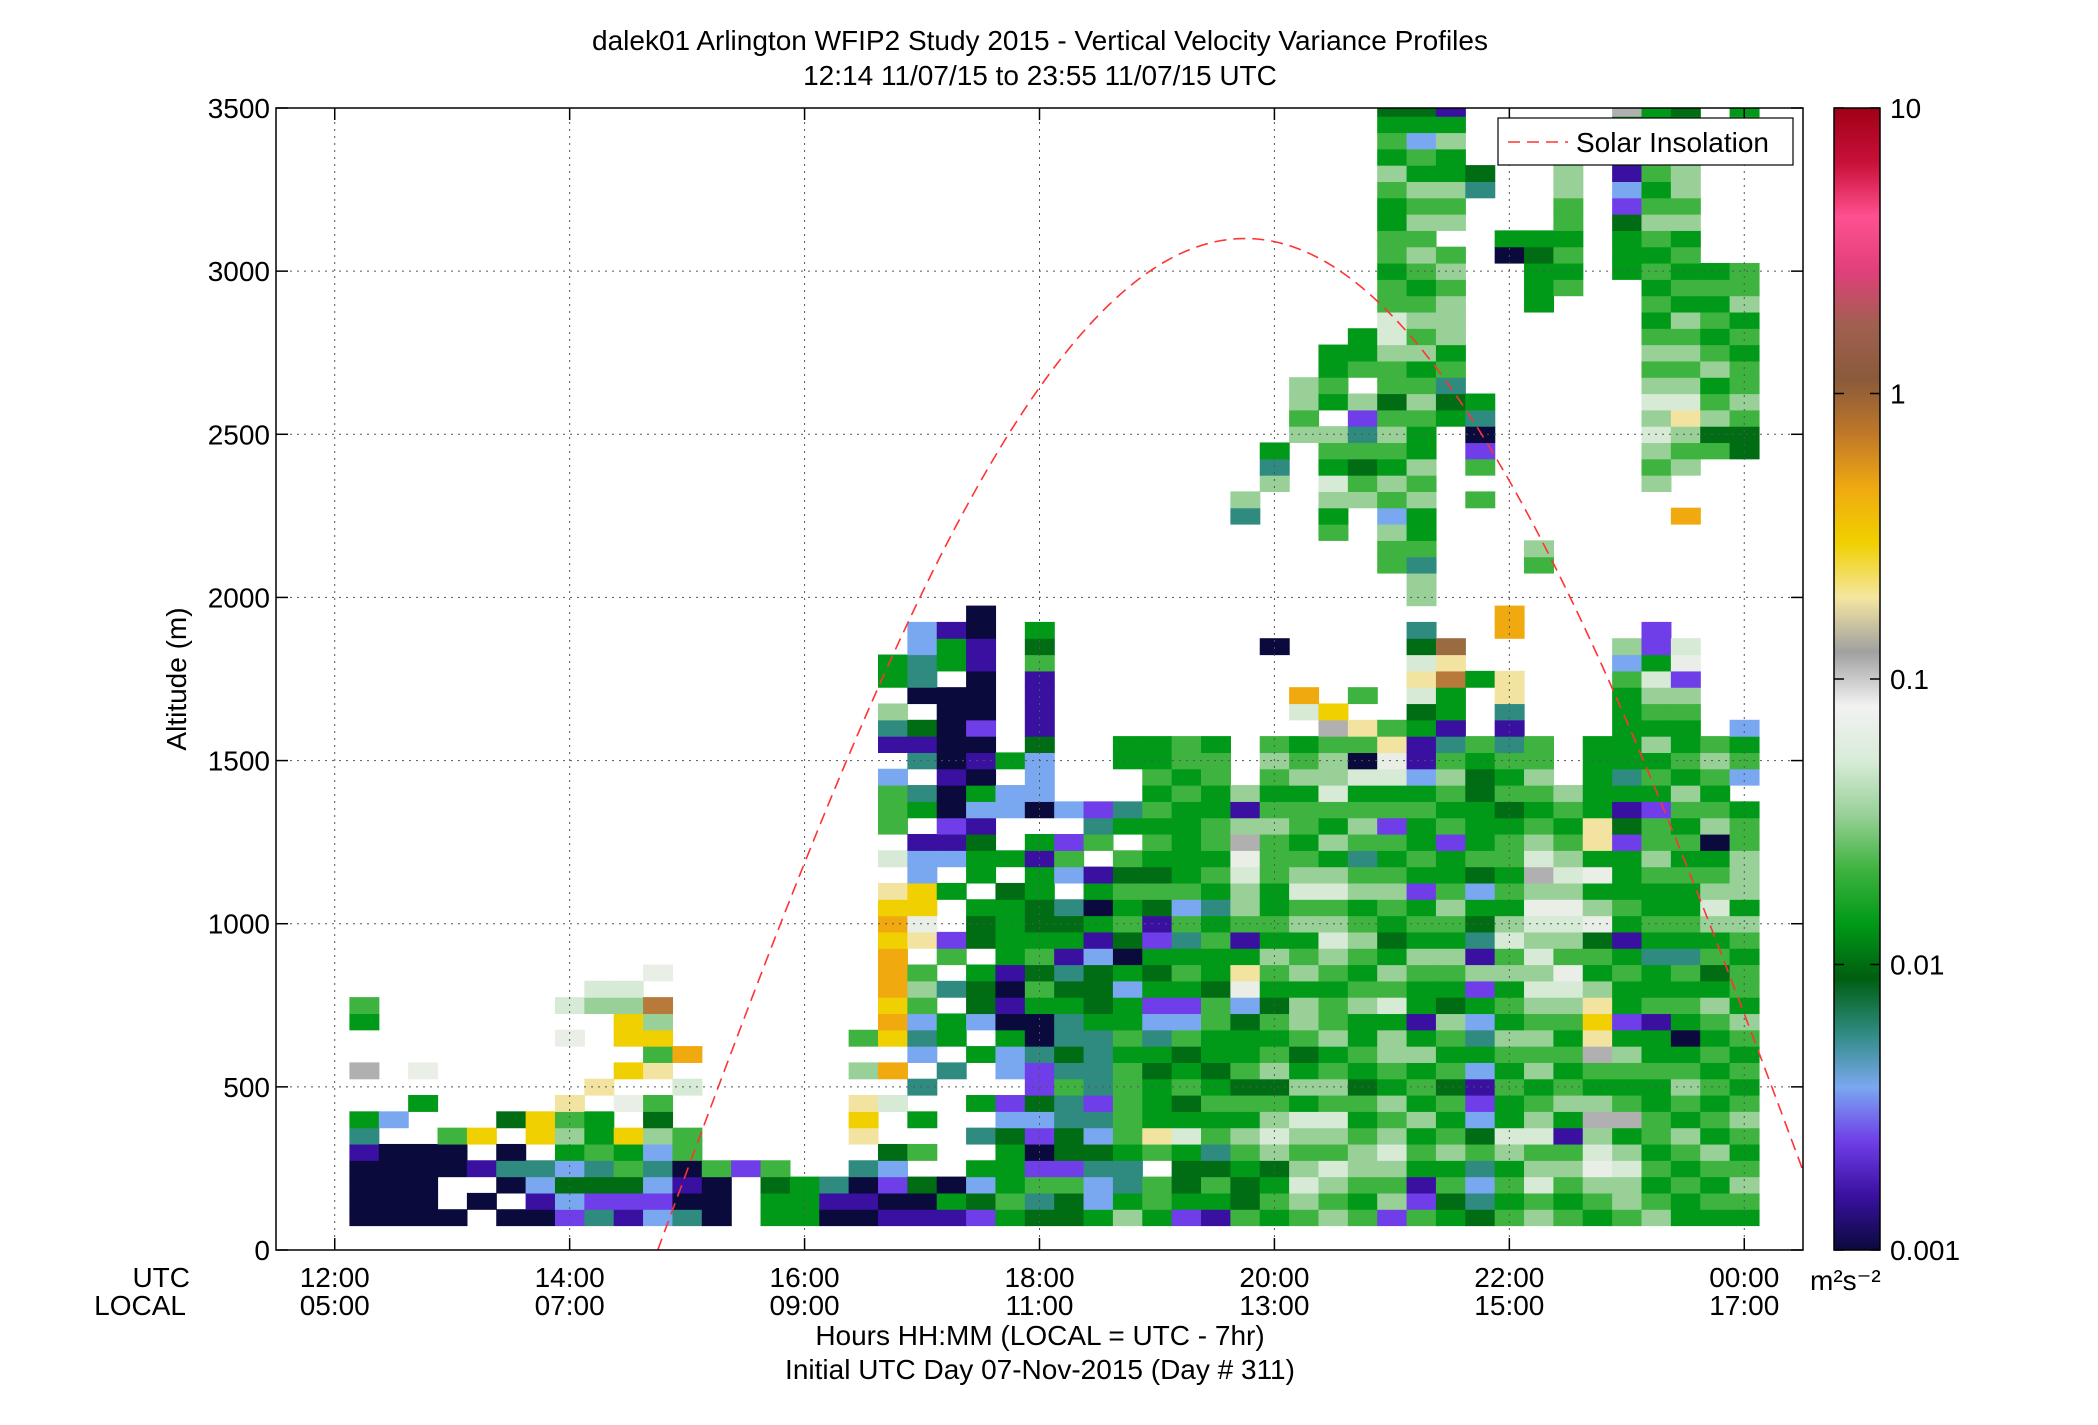  Describe the element at coordinates (239, 924) in the screenshot. I see `y-tick-label: 1000` at that location.